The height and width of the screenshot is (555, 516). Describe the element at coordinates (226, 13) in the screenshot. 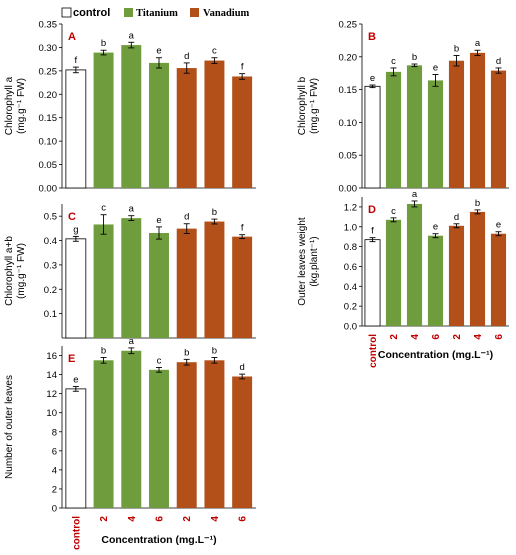

I see `legend-label-vanadium: Vanadium` at that location.